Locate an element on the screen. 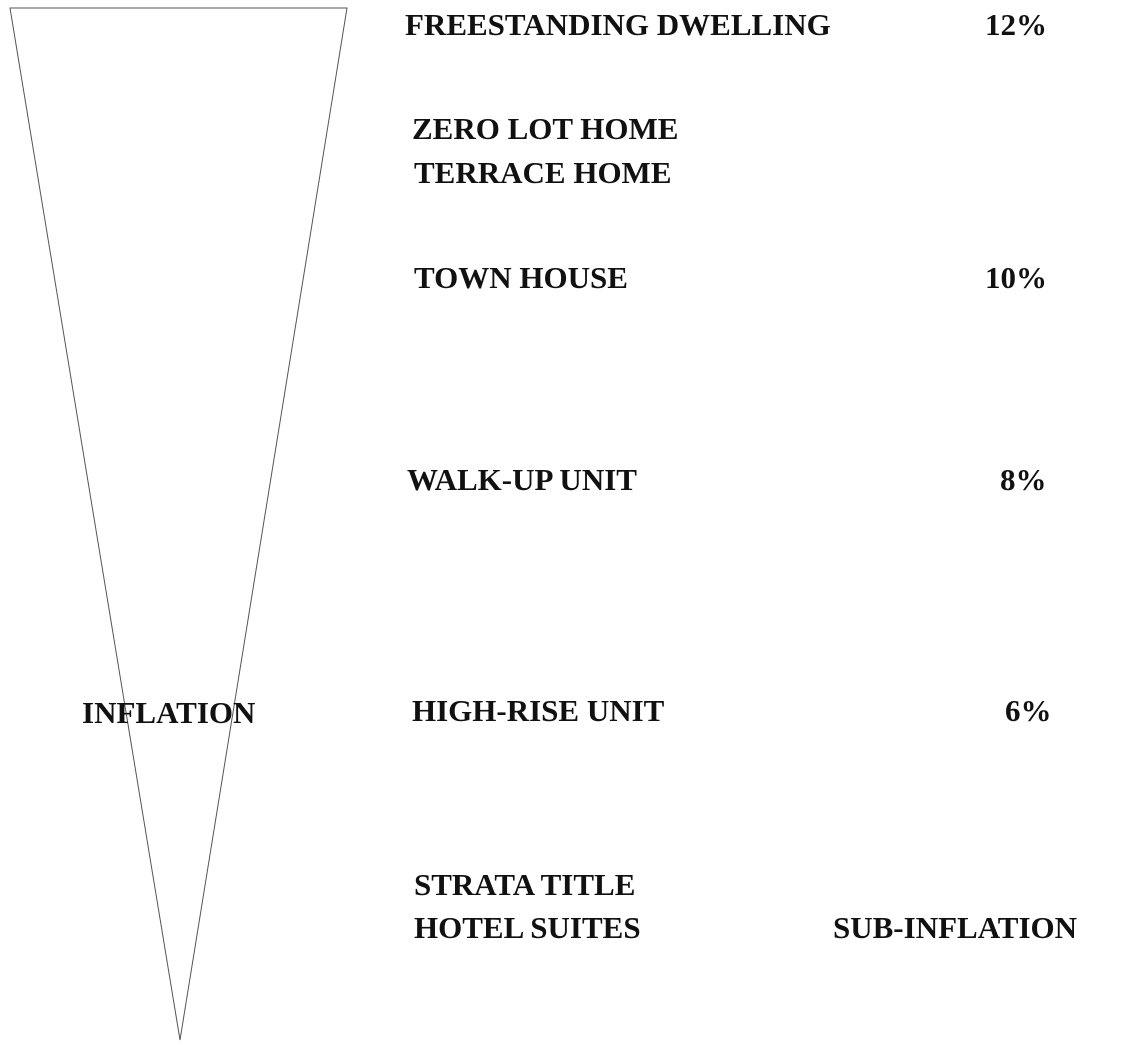 The height and width of the screenshot is (1045, 1127). item-label: STRATA TITLE is located at coordinates (524, 884).